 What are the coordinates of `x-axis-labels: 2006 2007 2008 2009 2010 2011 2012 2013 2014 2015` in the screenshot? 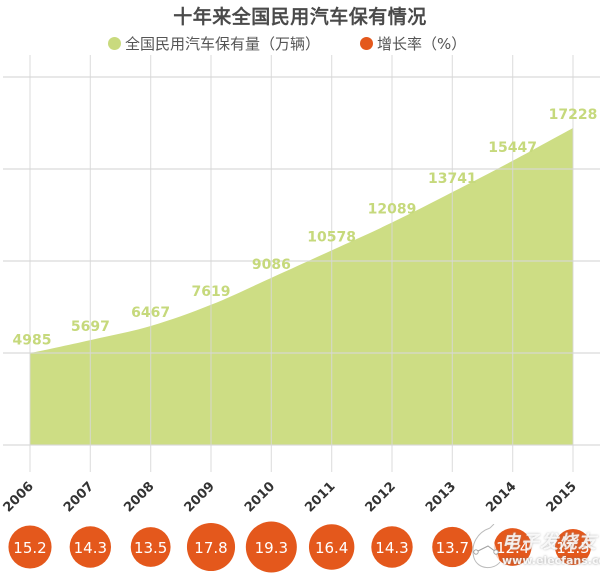 It's located at (290, 497).